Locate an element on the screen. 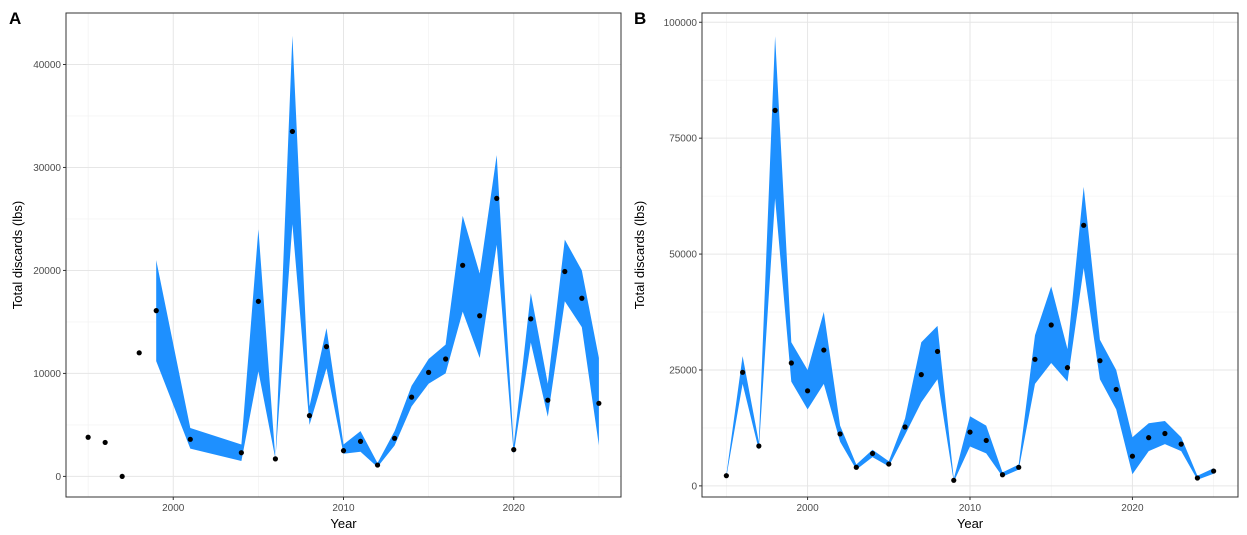 Image resolution: width=1247 pixels, height=535 pixels. y-tick-label: 75000 is located at coordinates (683, 139).